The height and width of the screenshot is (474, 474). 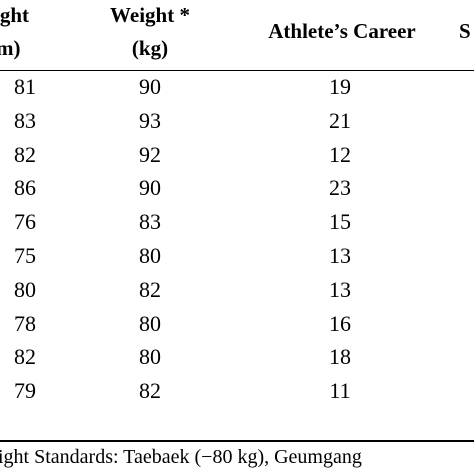 What do you see at coordinates (25, 120) in the screenshot?
I see `cell-height: 83` at bounding box center [25, 120].